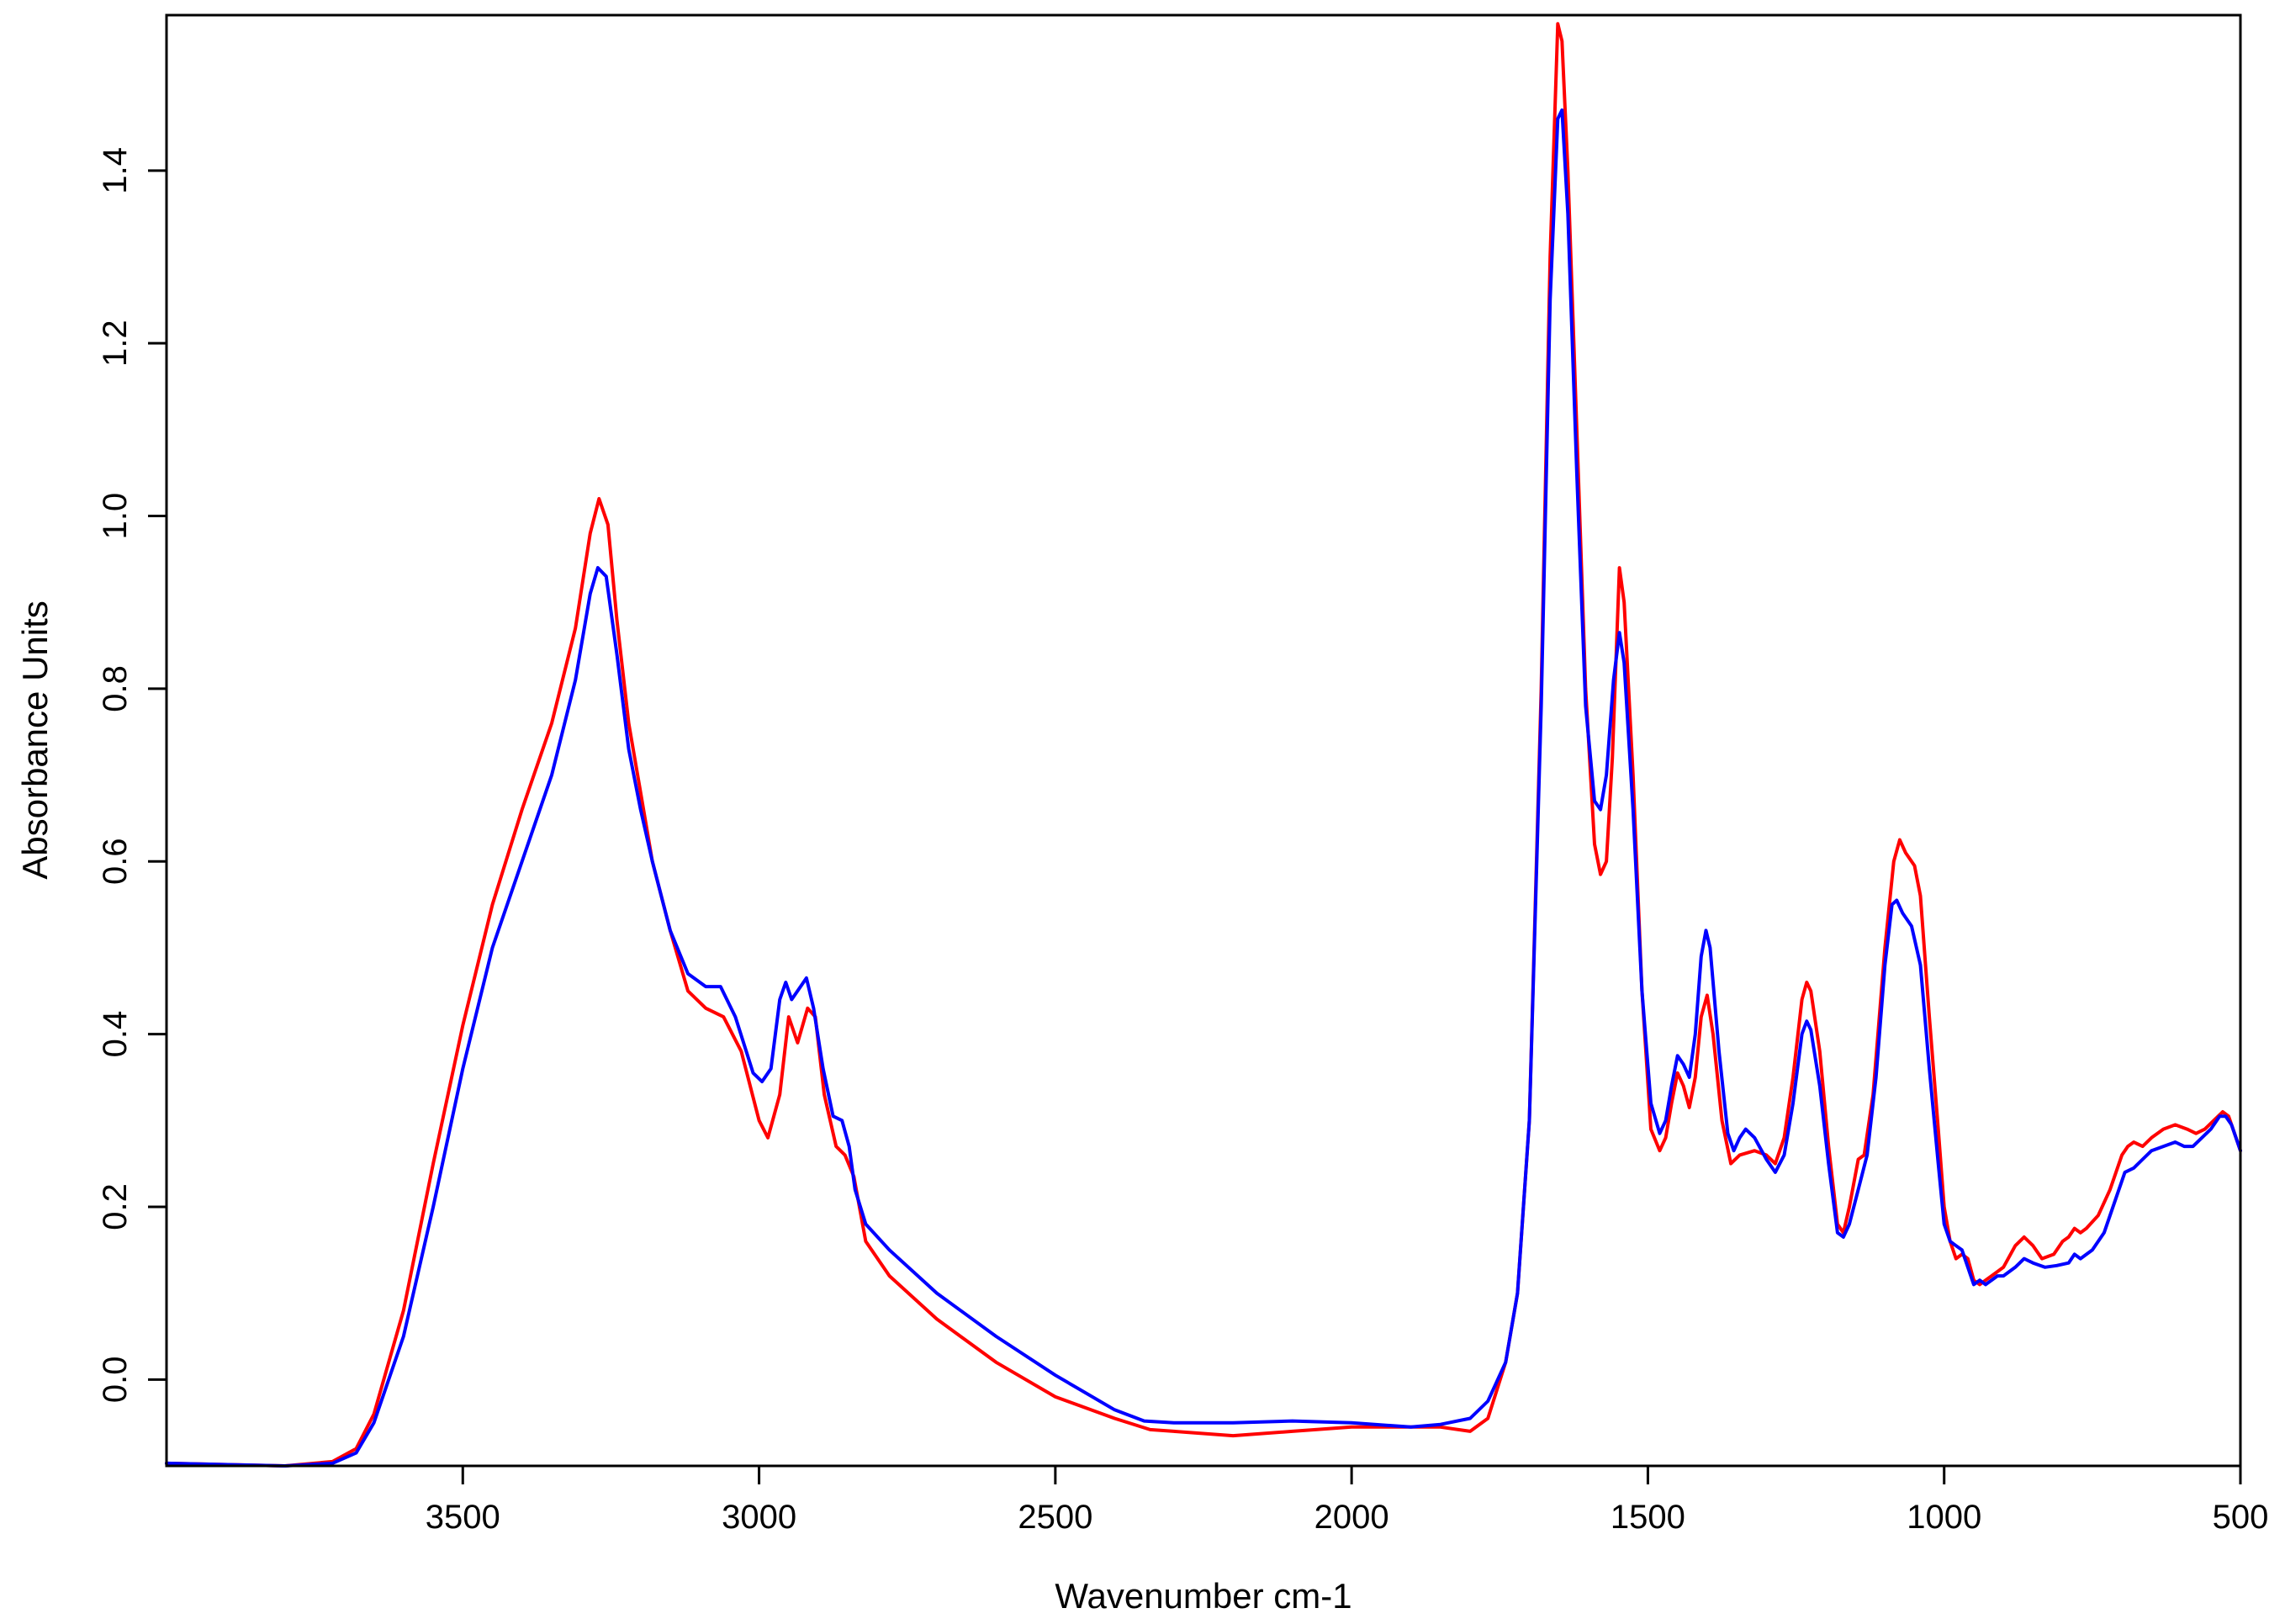  Describe the element at coordinates (1944, 1517) in the screenshot. I see `x-tick-label: 1000` at that location.